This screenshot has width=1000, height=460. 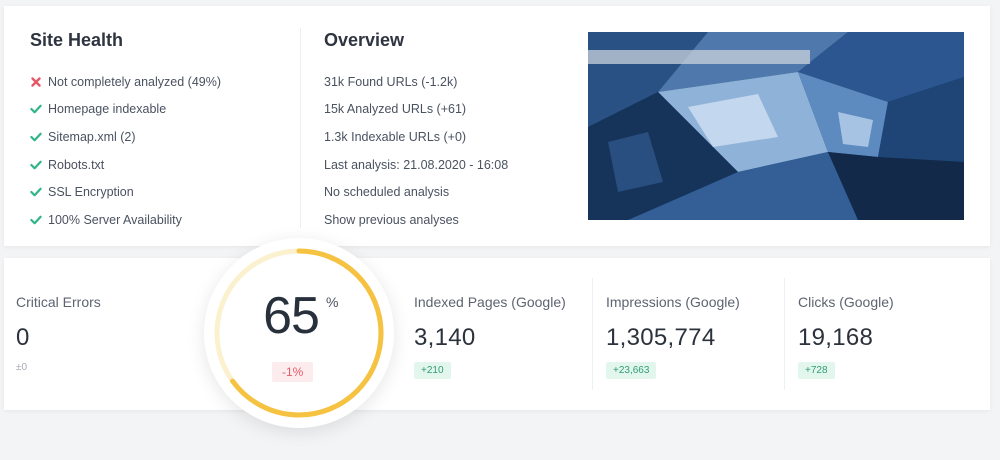 I want to click on metric-delta: ±0, so click(x=22, y=367).